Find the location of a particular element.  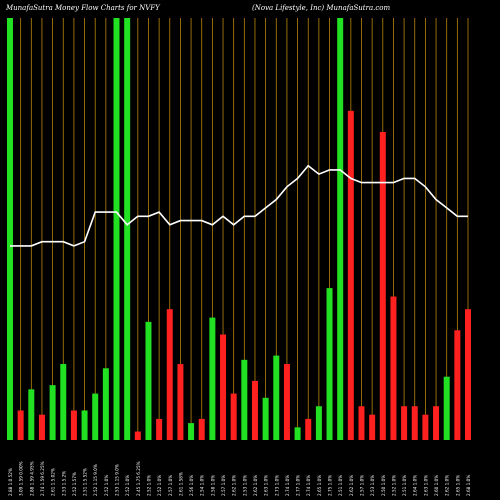

chart-subtitle: (Nova Lifestyle, Inc) MunafaSutra.com is located at coordinates (321, 8).